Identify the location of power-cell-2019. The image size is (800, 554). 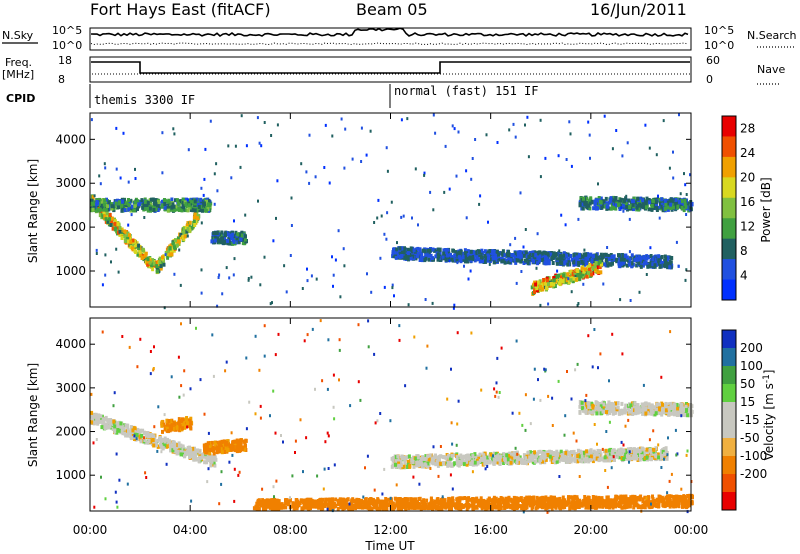
(580, 279).